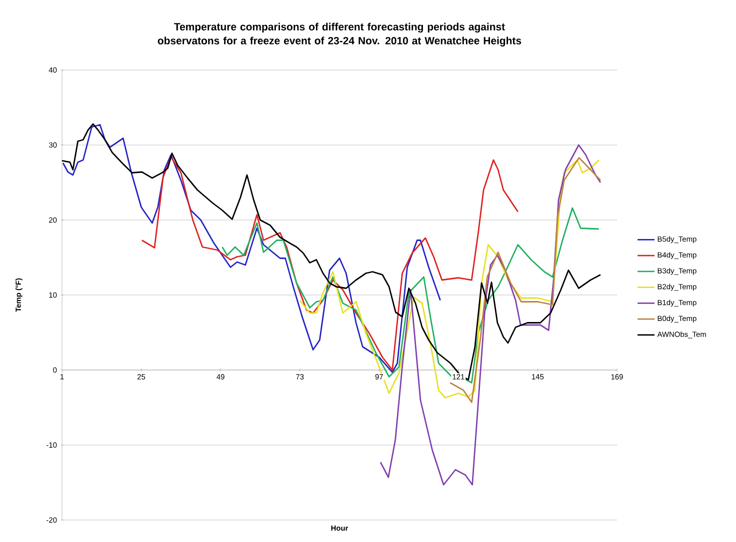 This screenshot has height=542, width=736. What do you see at coordinates (525, 280) in the screenshot?
I see `line-series` at bounding box center [525, 280].